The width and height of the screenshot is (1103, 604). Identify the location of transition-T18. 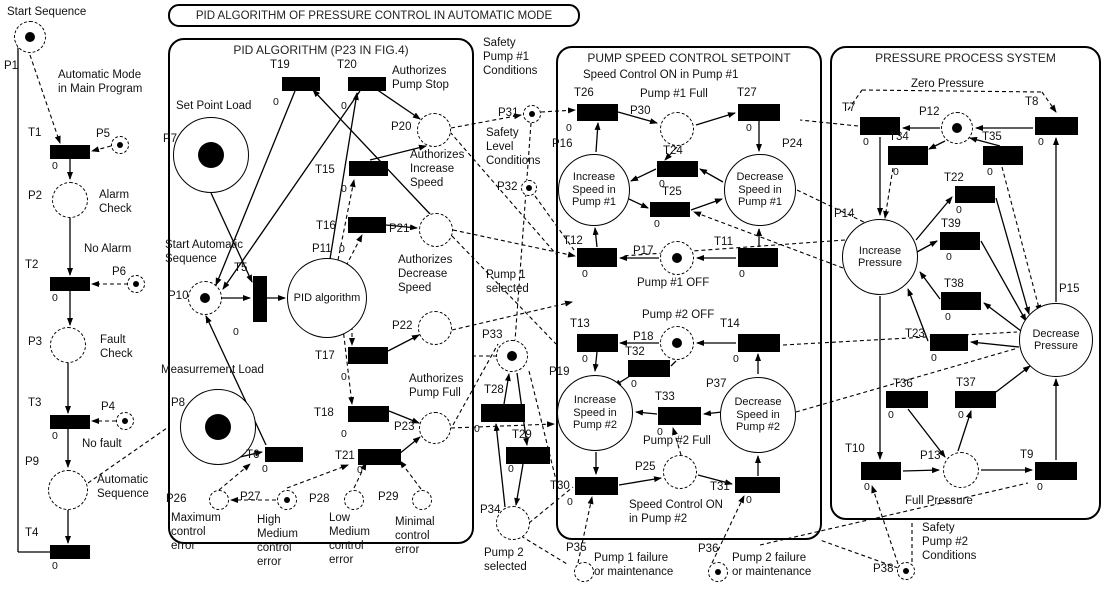
(368, 414).